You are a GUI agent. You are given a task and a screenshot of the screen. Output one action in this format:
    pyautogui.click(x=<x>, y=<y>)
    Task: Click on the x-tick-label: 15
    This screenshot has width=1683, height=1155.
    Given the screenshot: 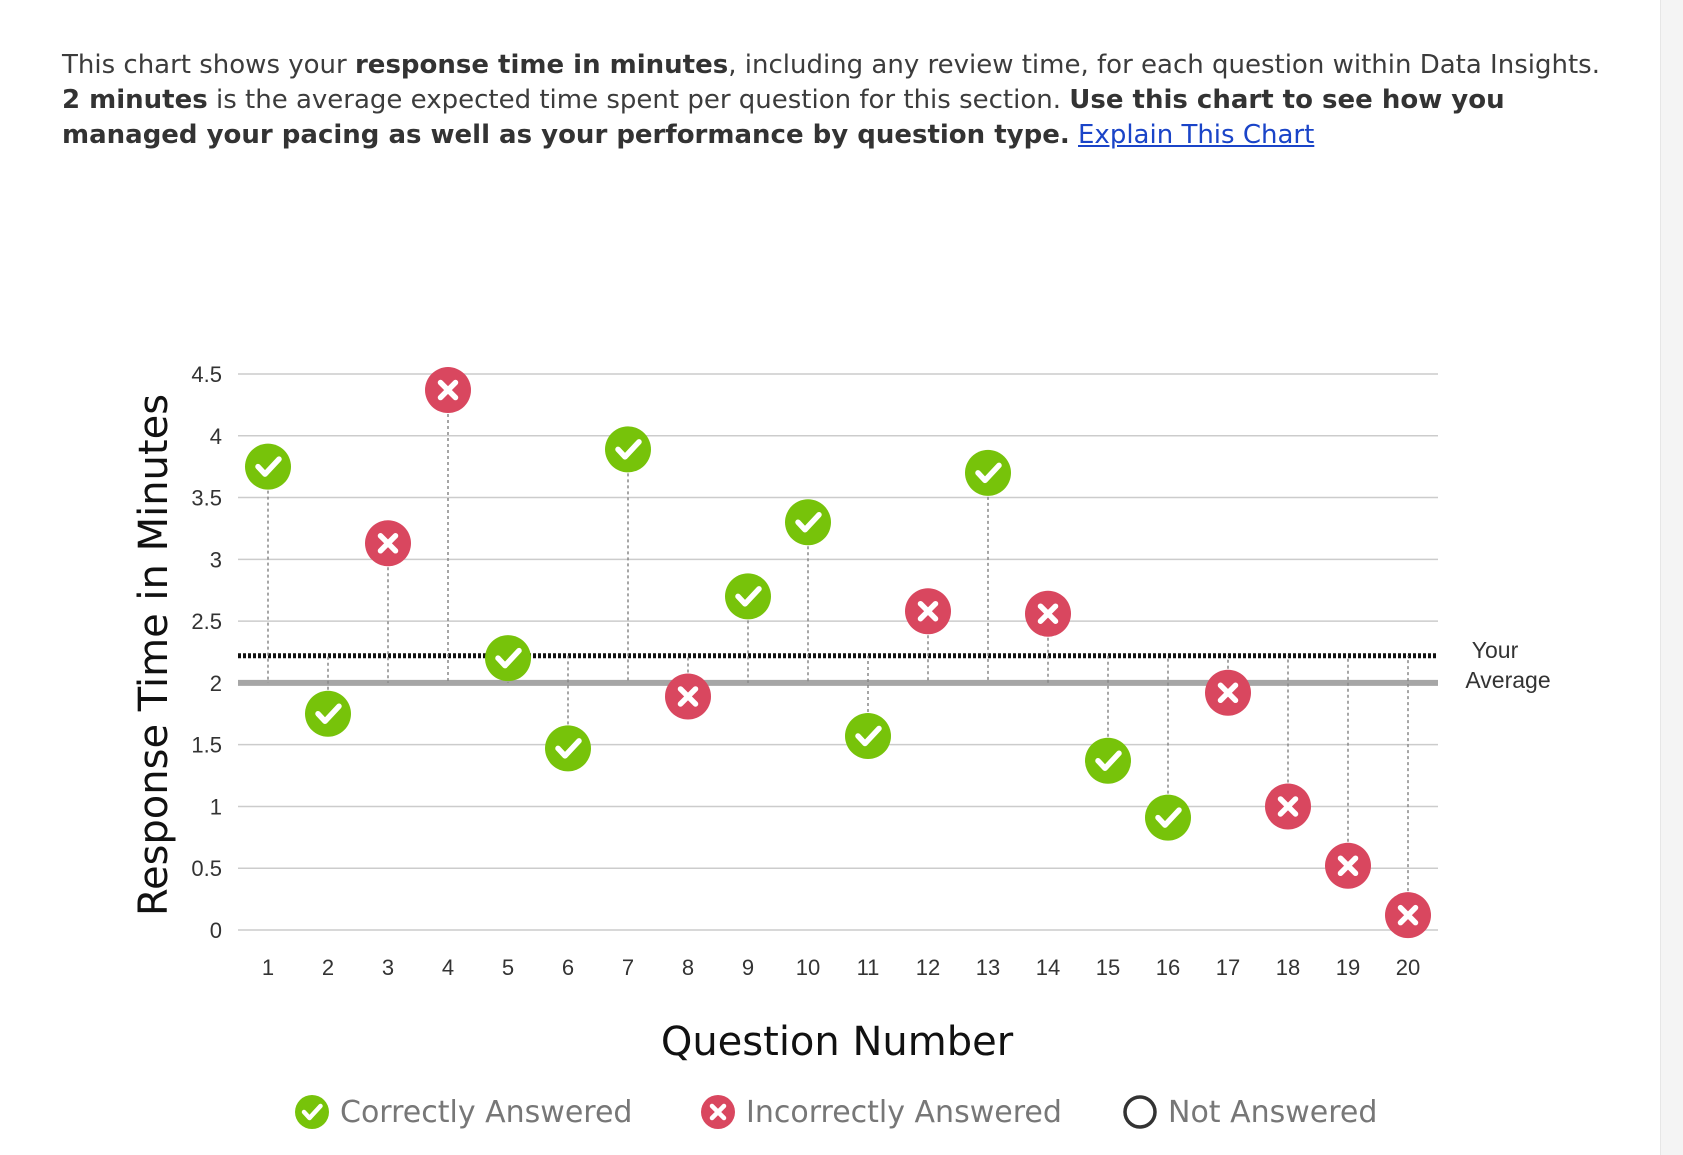 What is the action you would take?
    pyautogui.click(x=1108, y=967)
    